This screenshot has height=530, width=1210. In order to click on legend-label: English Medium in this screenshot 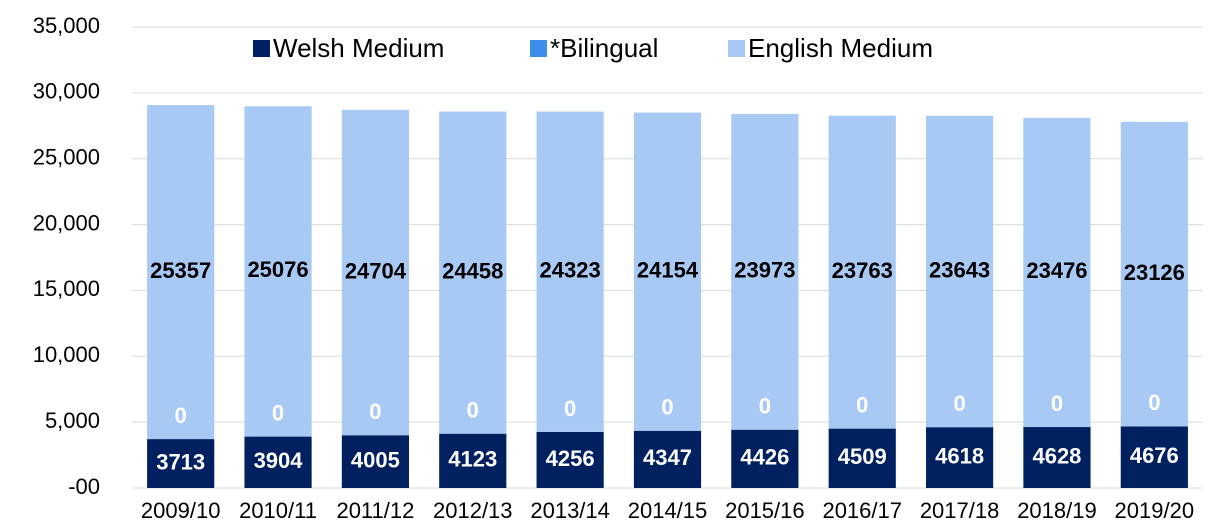, I will do `click(840, 48)`.